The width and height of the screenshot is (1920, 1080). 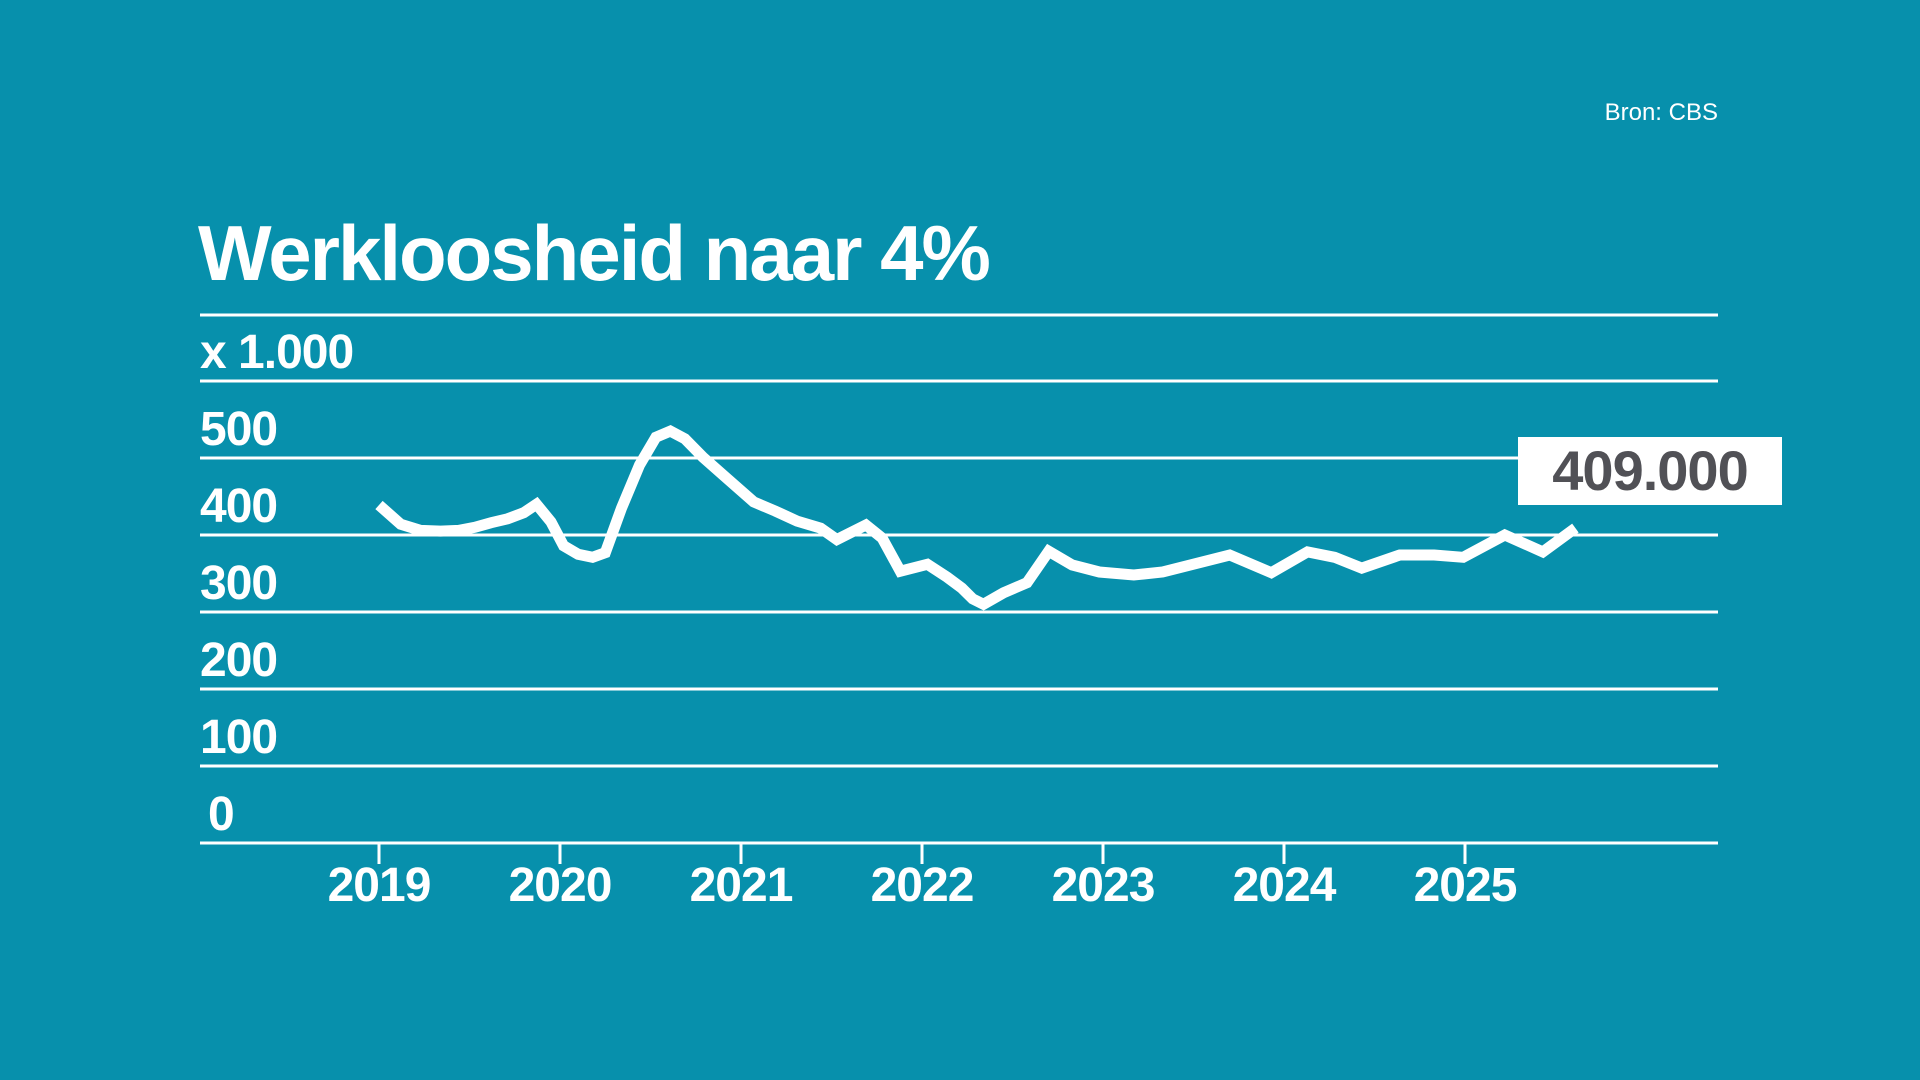 What do you see at coordinates (239, 429) in the screenshot?
I see `y-axis-label-500: 500` at bounding box center [239, 429].